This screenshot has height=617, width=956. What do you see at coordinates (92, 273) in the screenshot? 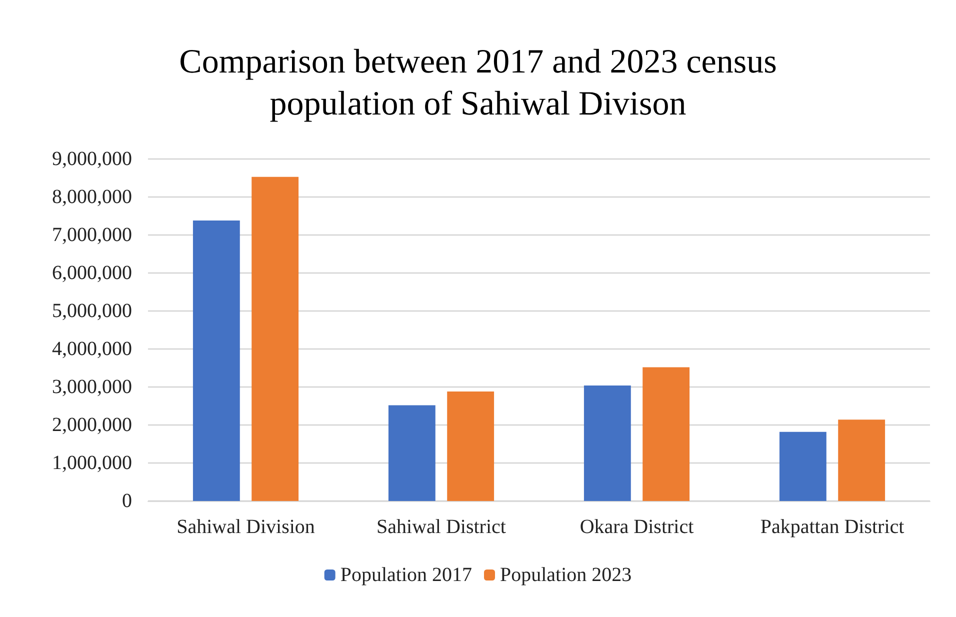
I see `y-tick-label: 6,000,000` at bounding box center [92, 273].